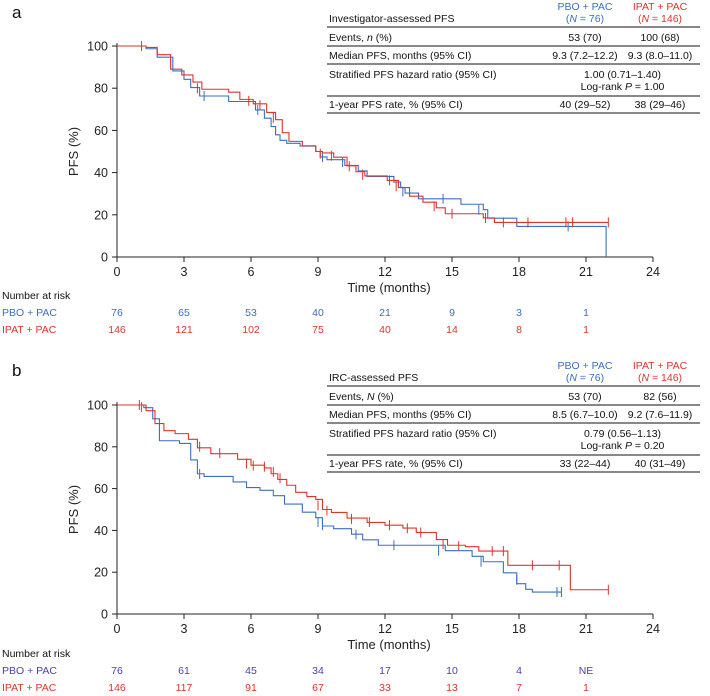  Describe the element at coordinates (184, 671) in the screenshot. I see `risk-value: 61` at that location.